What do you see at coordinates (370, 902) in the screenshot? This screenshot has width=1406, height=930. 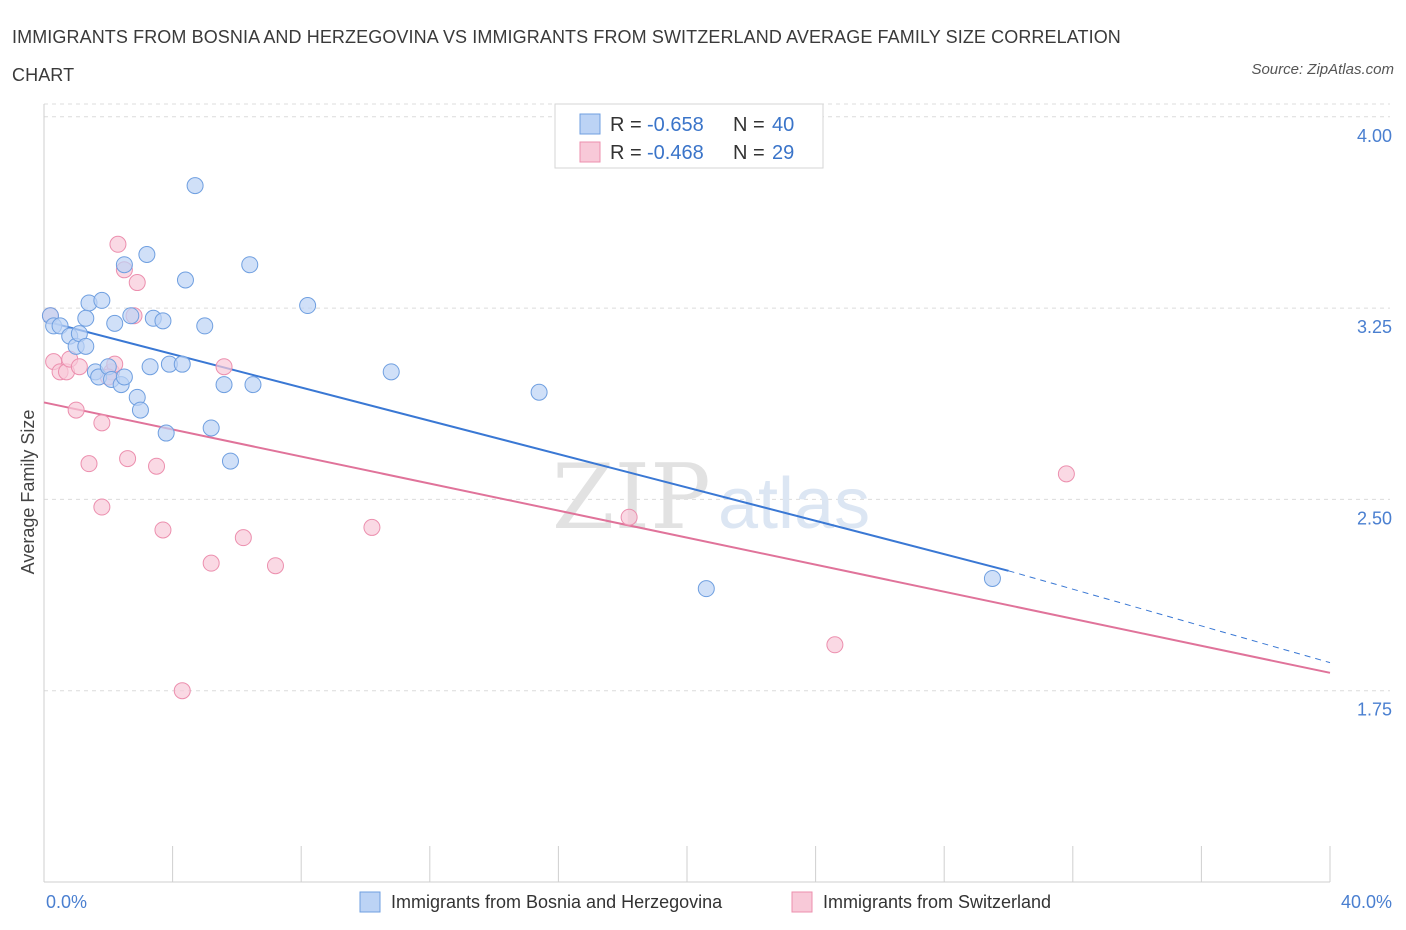 I see `series-legend-swatch-bosnia` at bounding box center [370, 902].